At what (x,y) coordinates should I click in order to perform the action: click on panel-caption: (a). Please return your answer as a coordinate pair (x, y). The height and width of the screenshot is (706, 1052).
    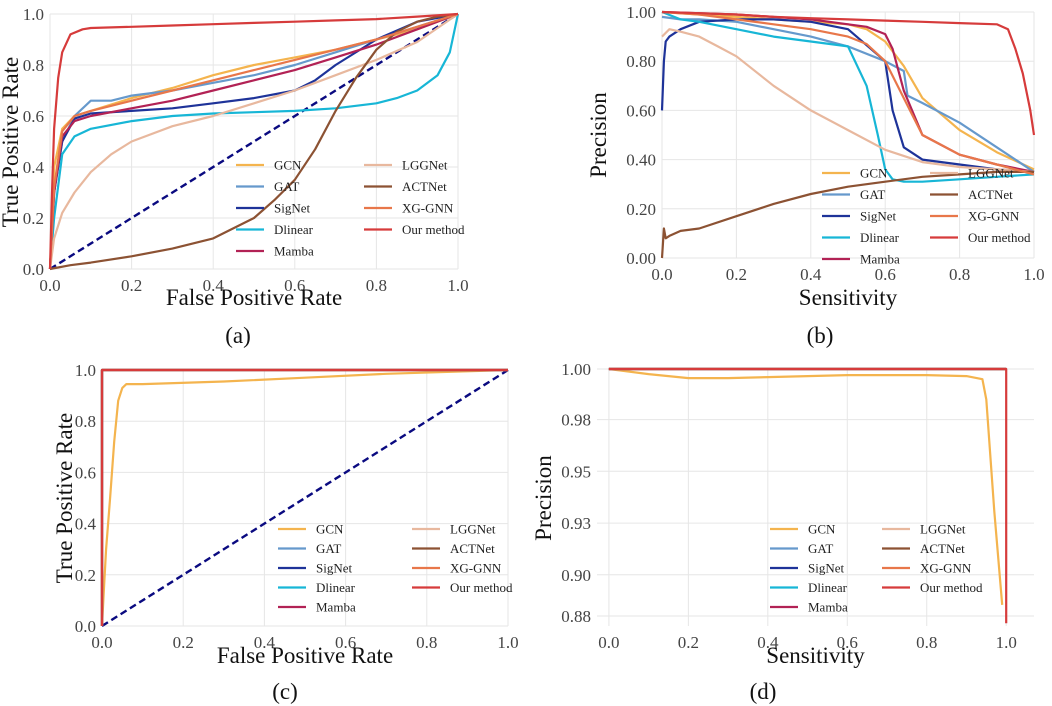
    Looking at the image, I should click on (238, 335).